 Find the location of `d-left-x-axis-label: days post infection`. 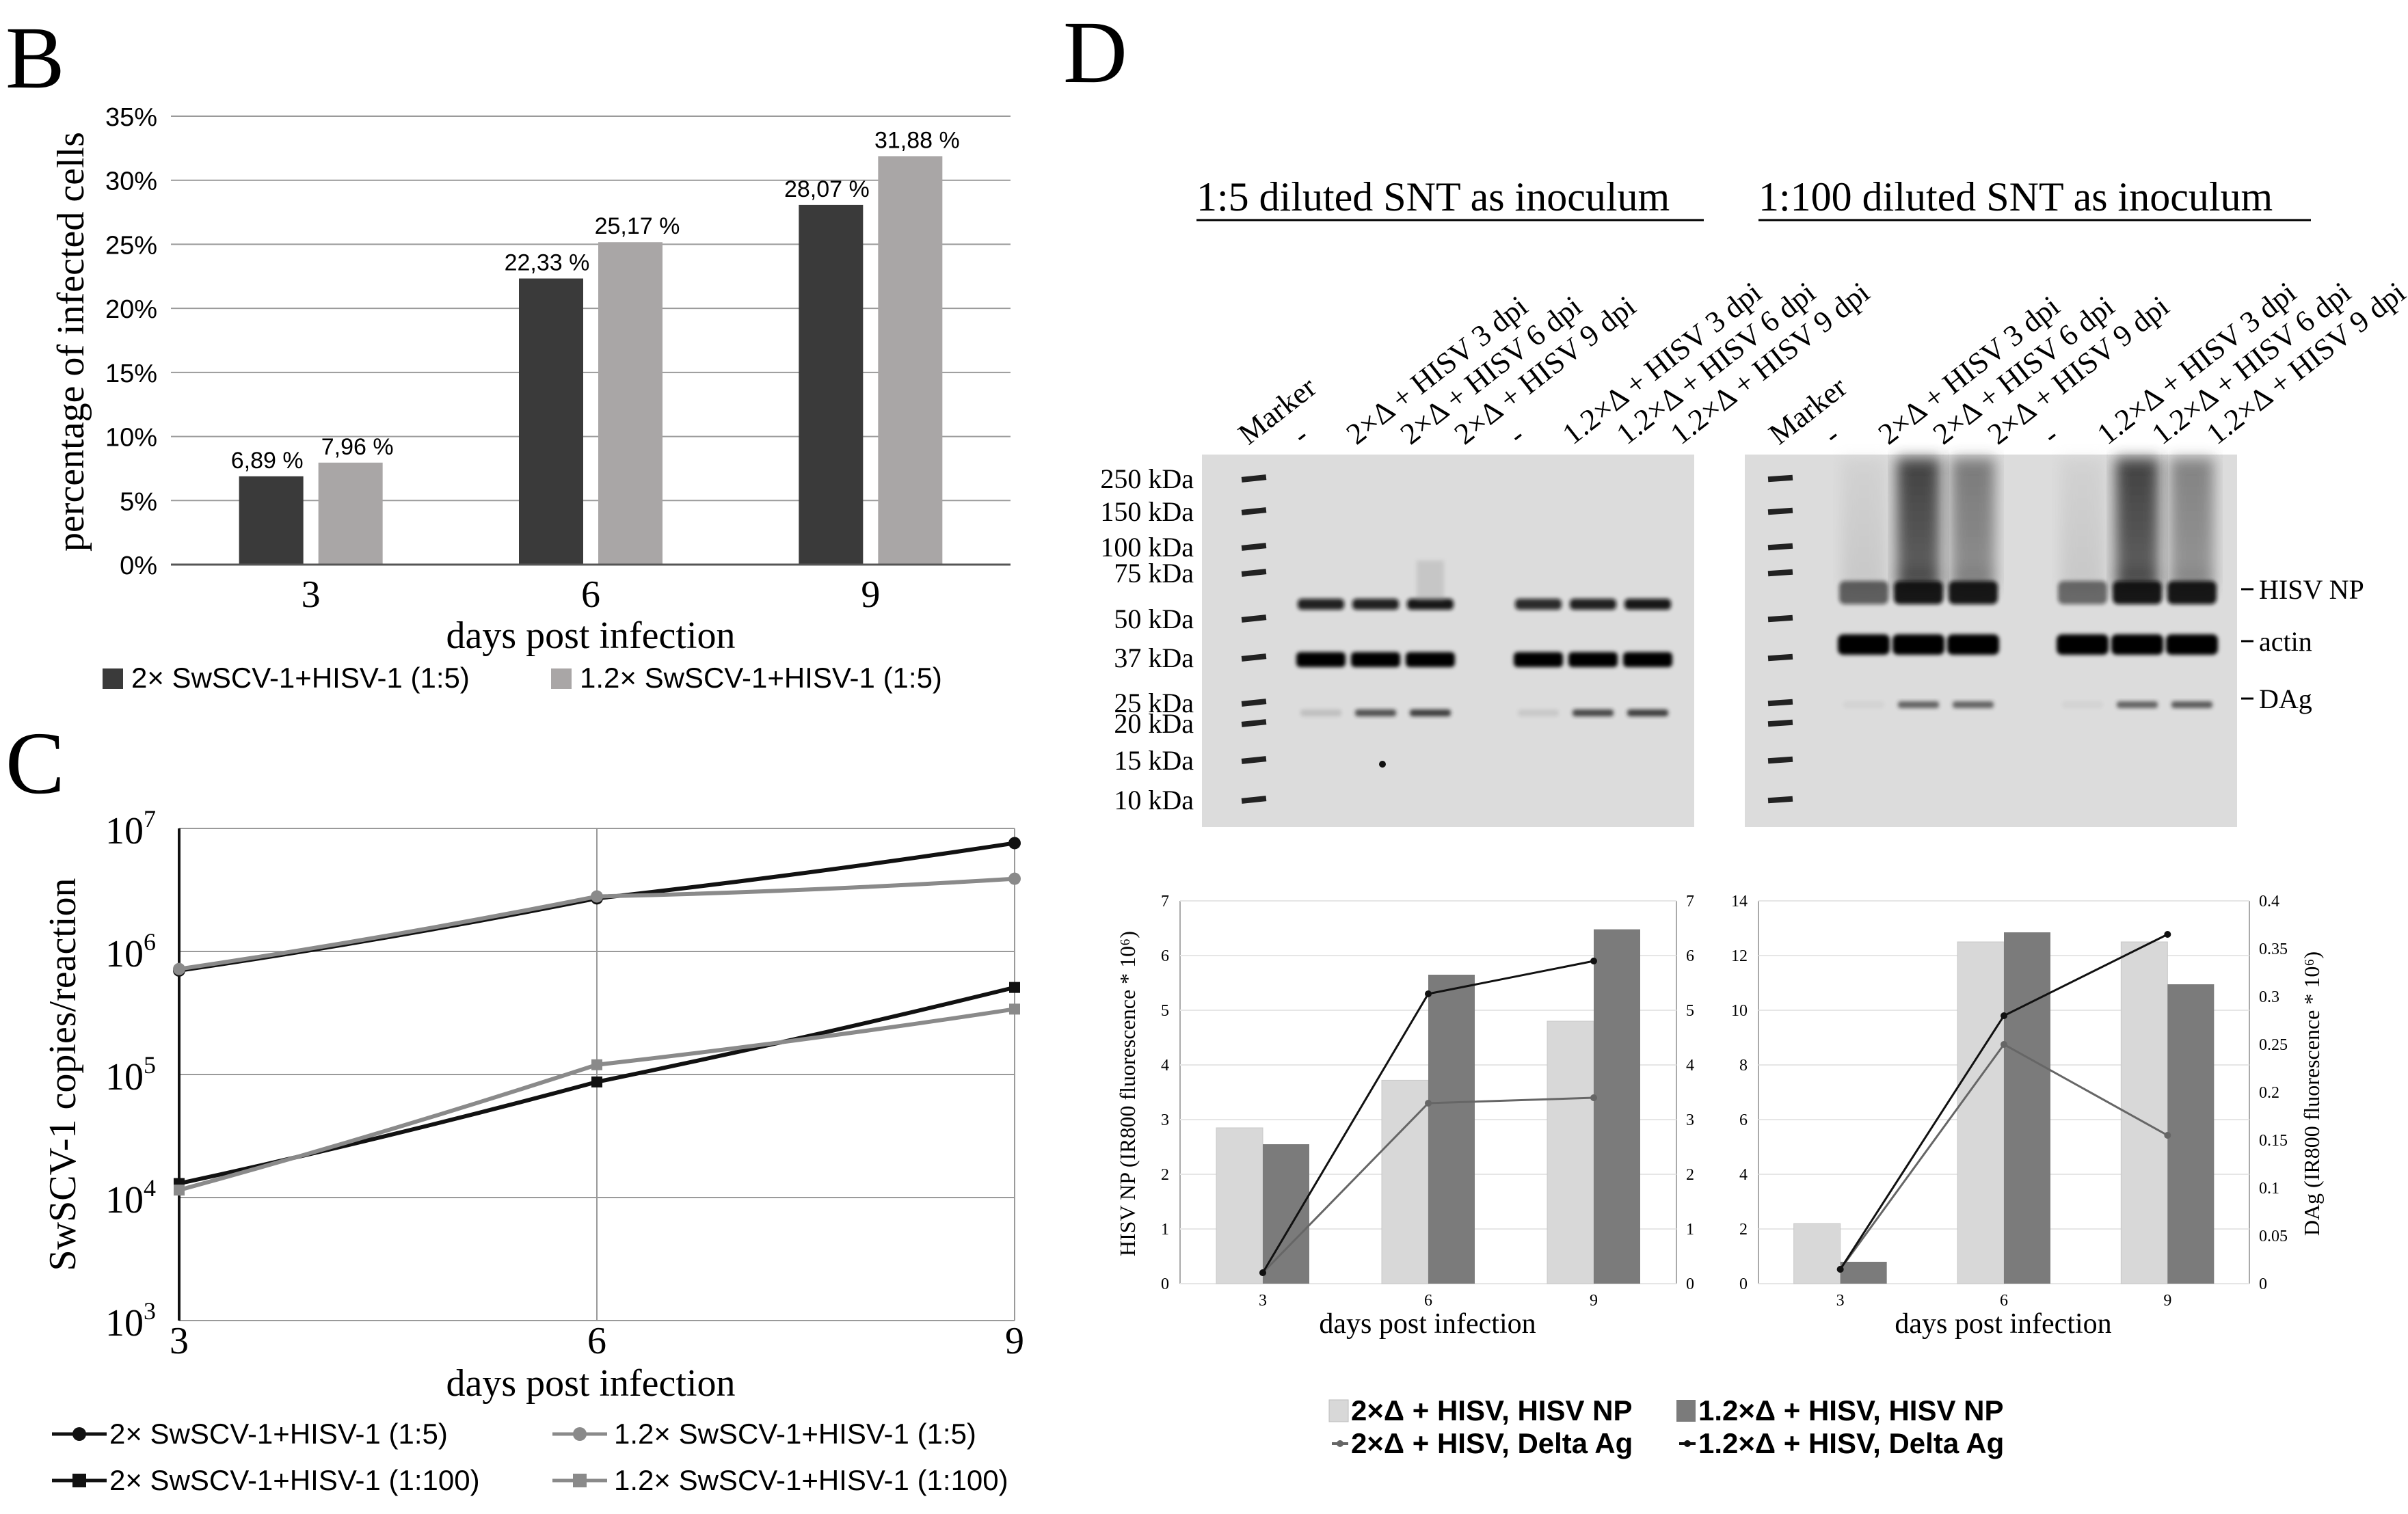

d-left-x-axis-label: days post infection is located at coordinates (1427, 1324).